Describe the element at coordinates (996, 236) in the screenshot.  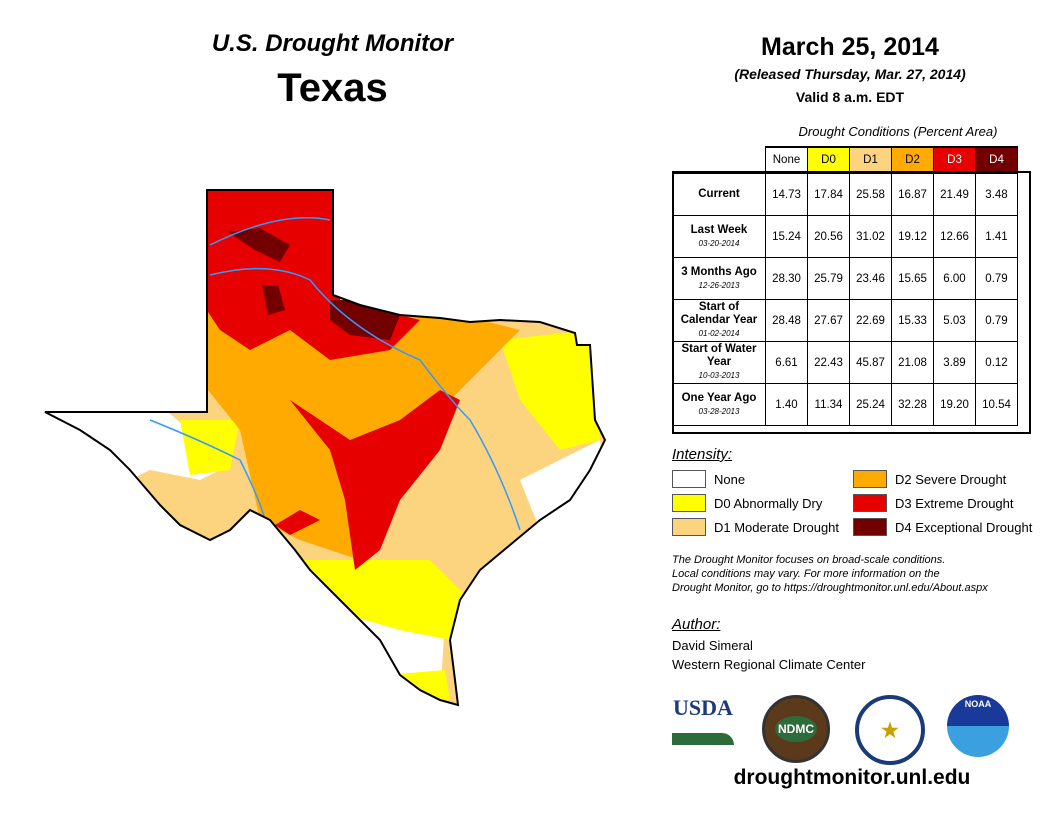
I see `table-cell: 1.41` at that location.